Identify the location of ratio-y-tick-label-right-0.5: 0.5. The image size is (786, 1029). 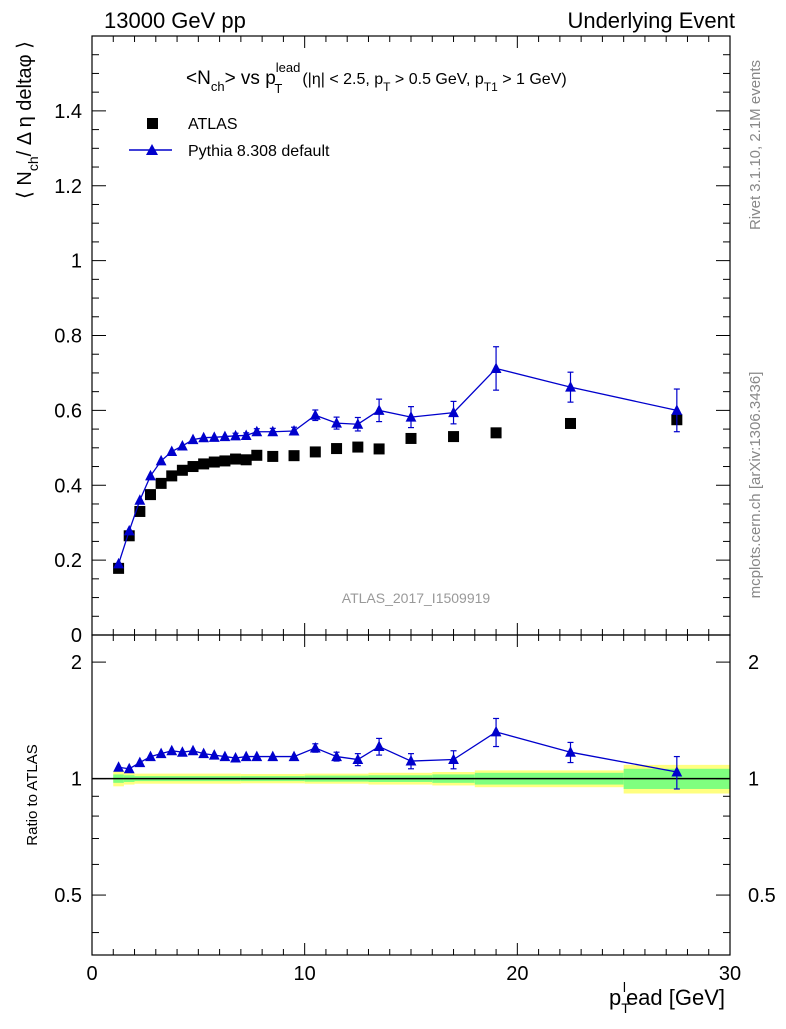
(762, 896).